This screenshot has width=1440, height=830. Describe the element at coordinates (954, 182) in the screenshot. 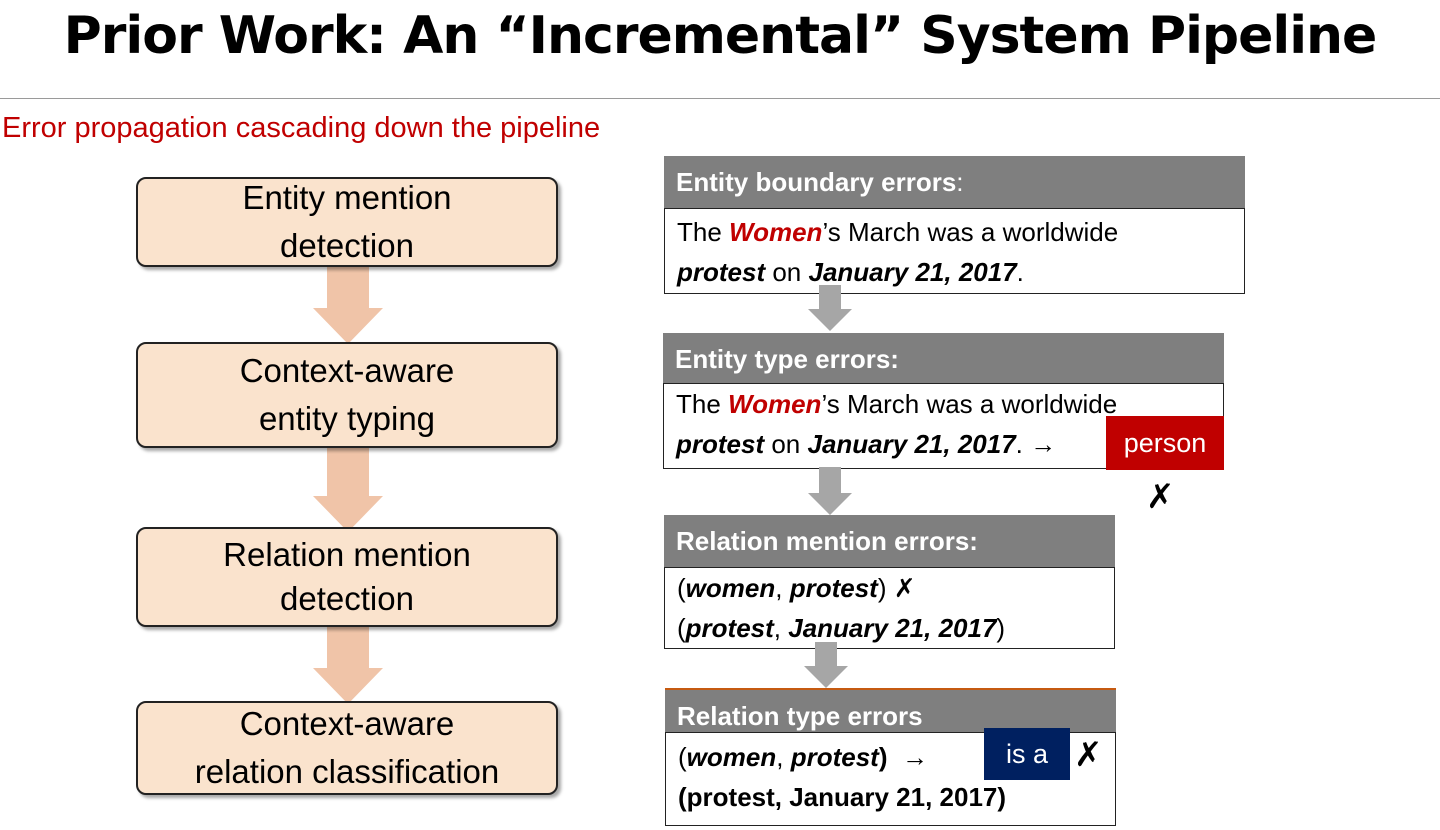

I see `entity-boundary-errors-heading: Entity boundary errors:` at that location.